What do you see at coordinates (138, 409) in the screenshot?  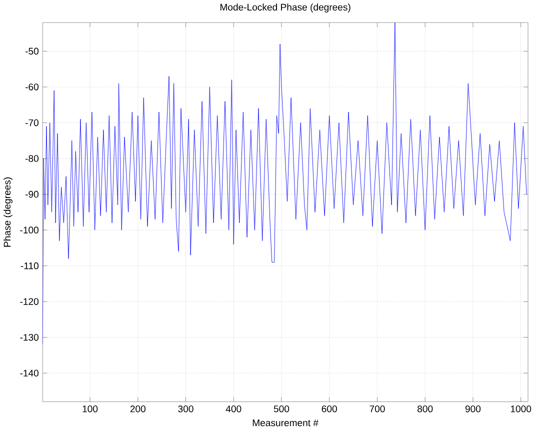 I see `x-tick-label: 200` at bounding box center [138, 409].